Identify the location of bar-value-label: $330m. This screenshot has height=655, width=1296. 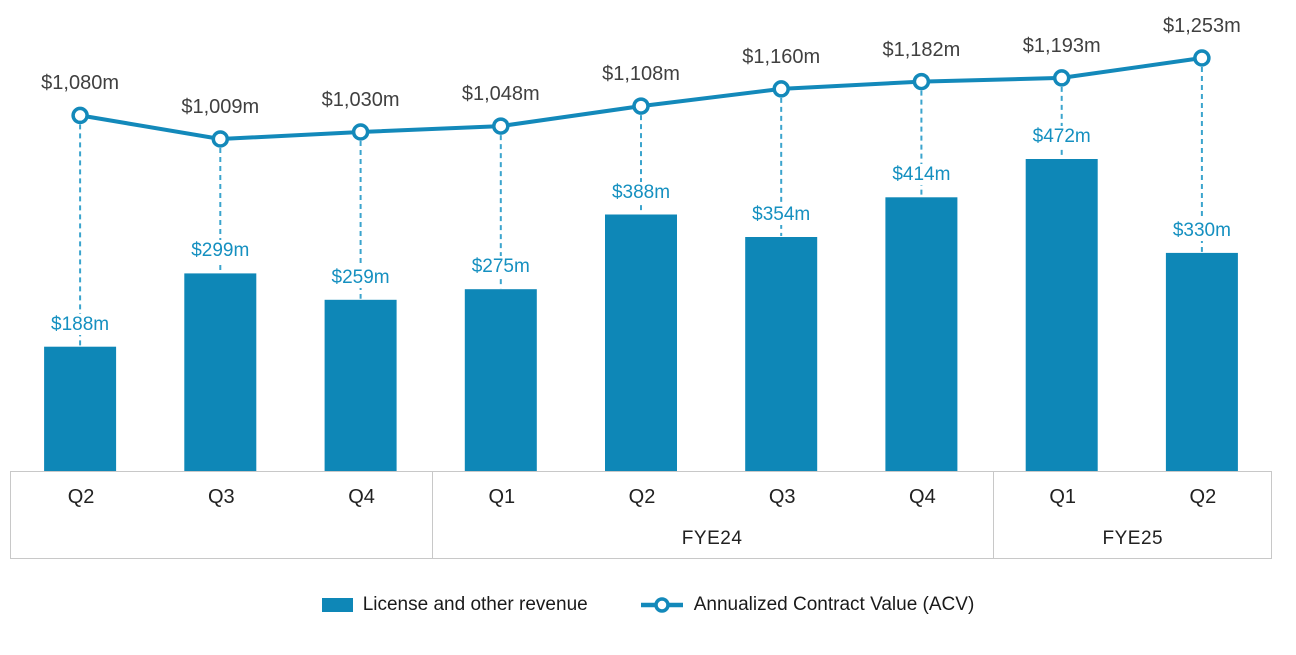
(1202, 230).